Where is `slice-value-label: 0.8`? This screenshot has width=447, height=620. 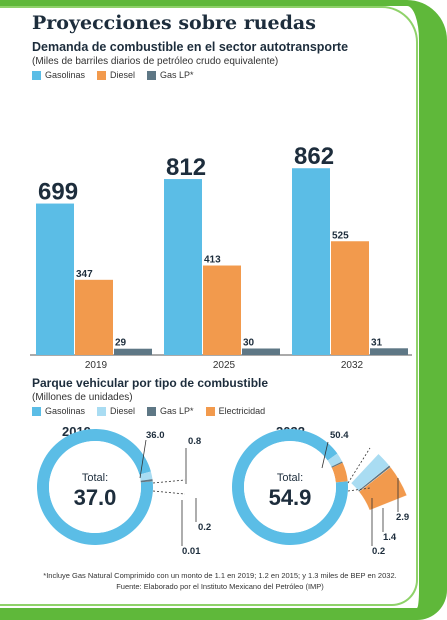 slice-value-label: 0.8 is located at coordinates (194, 441).